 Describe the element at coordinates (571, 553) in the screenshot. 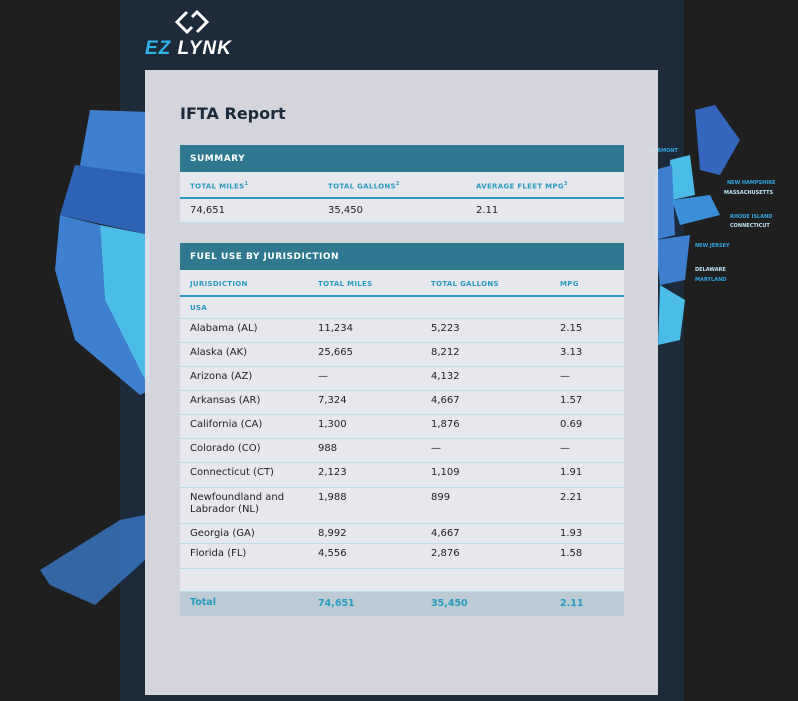

I see `table-cell: 1.58` at that location.